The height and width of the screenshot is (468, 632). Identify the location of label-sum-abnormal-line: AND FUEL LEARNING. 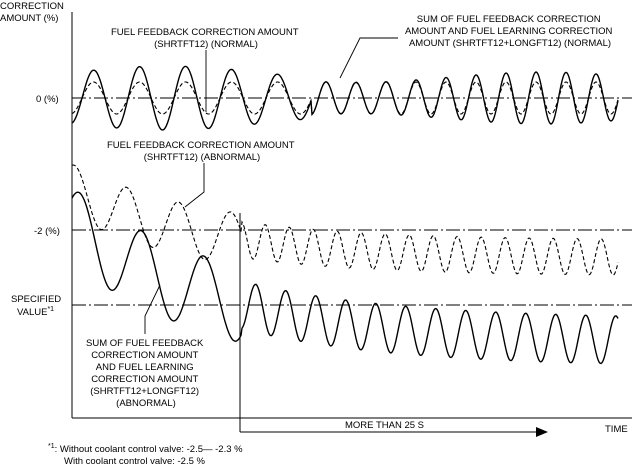
(145, 367).